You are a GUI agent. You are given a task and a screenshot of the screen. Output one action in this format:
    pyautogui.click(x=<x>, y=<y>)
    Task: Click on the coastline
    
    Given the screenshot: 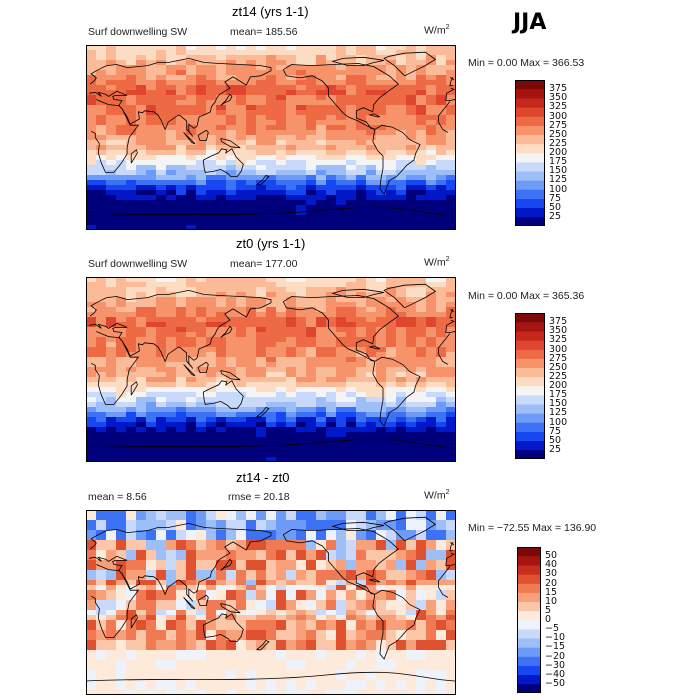 What is the action you would take?
    pyautogui.click(x=203, y=135)
    